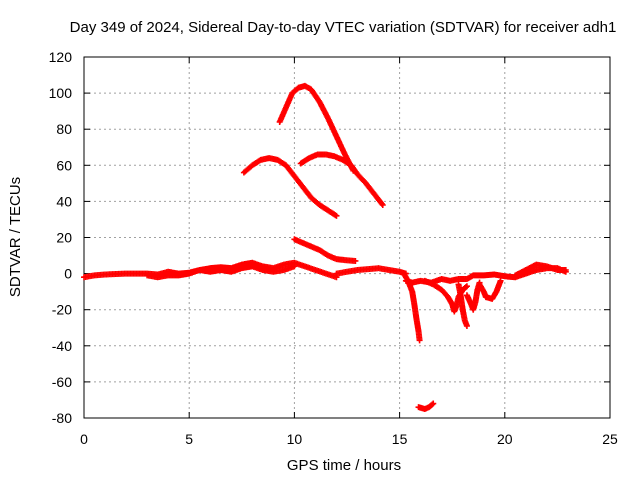 The height and width of the screenshot is (480, 640). Describe the element at coordinates (64, 129) in the screenshot. I see `y-tick-label: 80` at that location.